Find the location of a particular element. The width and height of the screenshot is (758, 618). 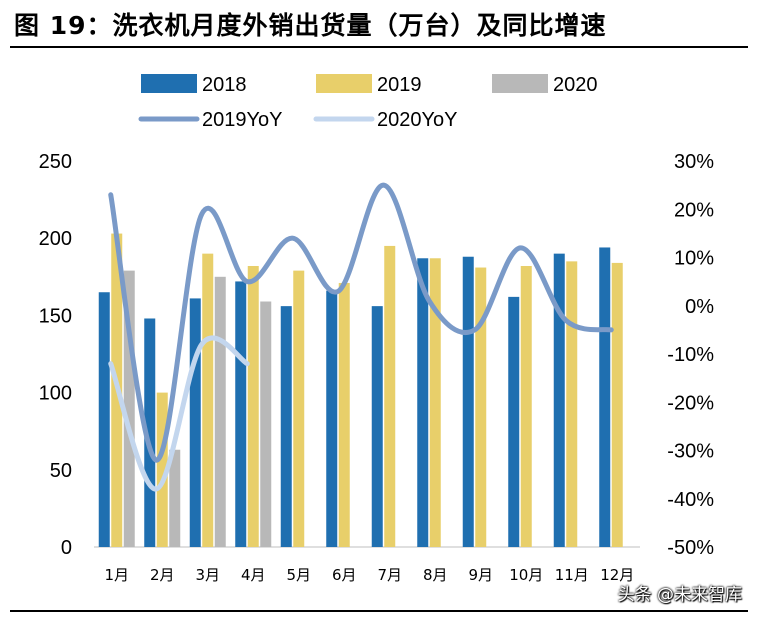

x-axis-tick-label: 4月 is located at coordinates (253, 575).